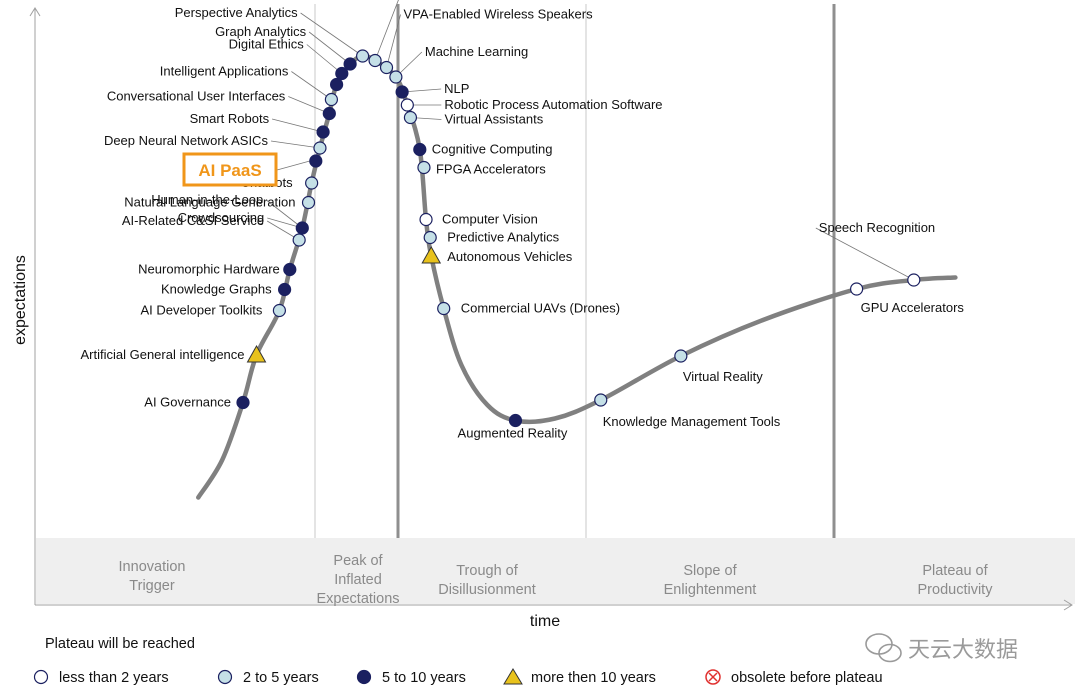 The width and height of the screenshot is (1080, 696). I want to click on phase-label: Plateau of Productivity, so click(956, 580).